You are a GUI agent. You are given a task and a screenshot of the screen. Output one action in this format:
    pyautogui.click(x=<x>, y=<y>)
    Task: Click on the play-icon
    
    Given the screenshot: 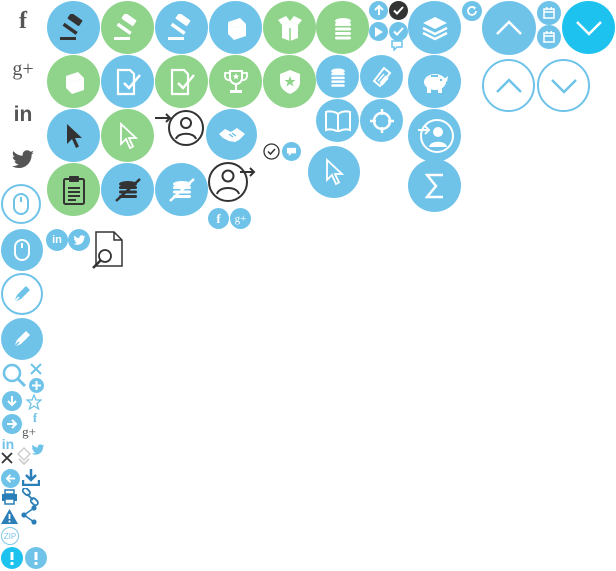 What is the action you would take?
    pyautogui.click(x=378, y=31)
    